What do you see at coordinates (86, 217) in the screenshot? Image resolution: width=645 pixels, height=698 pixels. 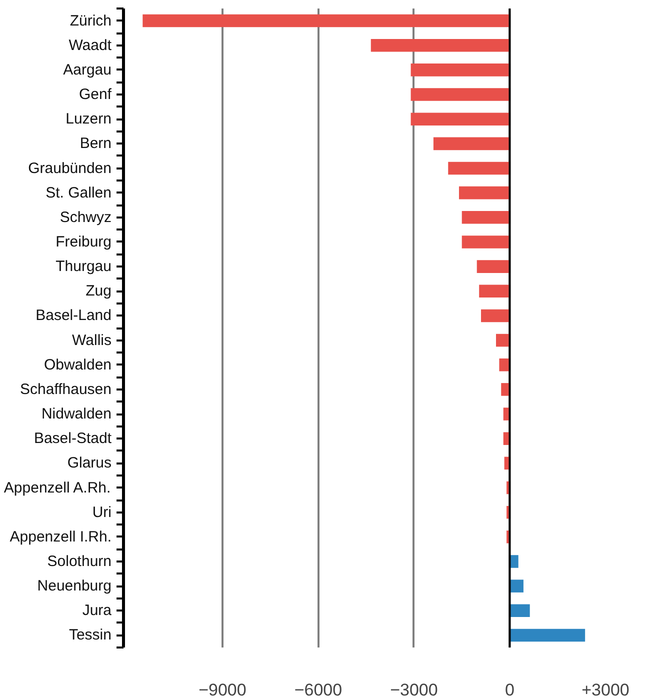 I see `y-tick-label: Schwyz` at bounding box center [86, 217].